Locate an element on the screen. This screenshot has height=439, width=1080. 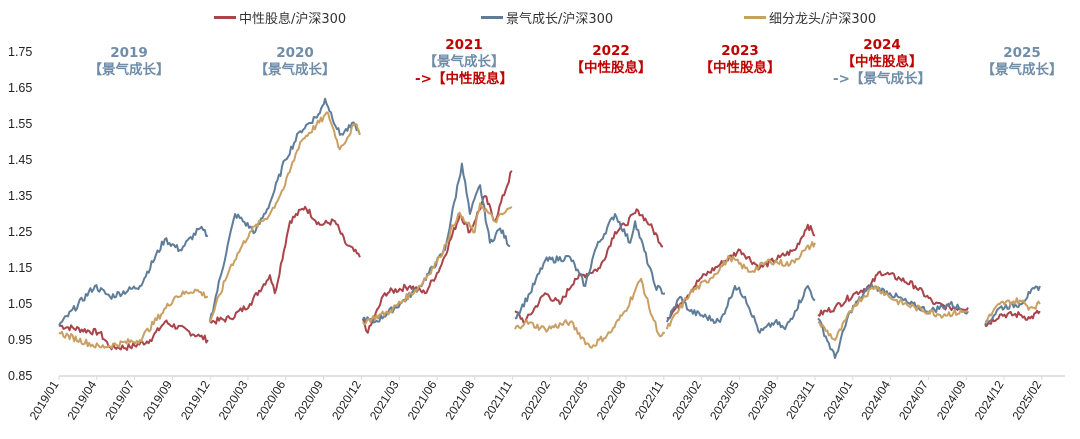
x-tick-label: 2019/12 is located at coordinates (195, 400).